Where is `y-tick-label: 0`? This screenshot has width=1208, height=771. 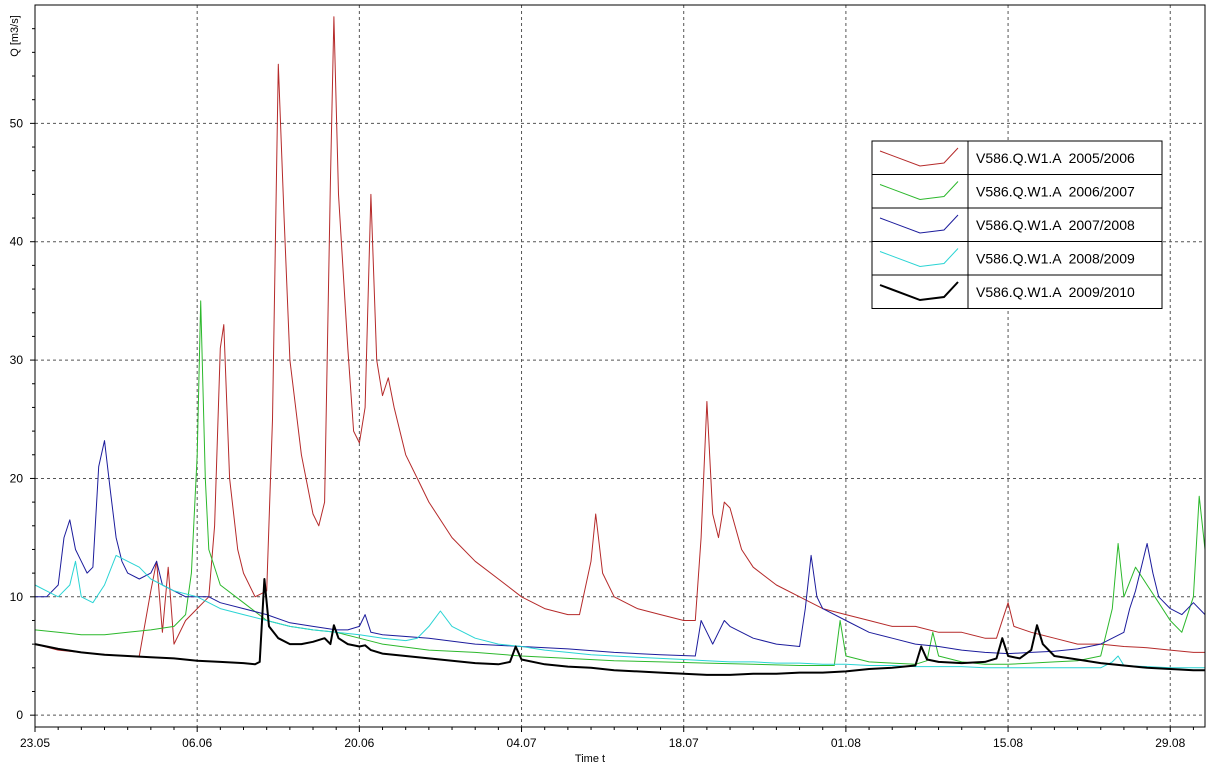
y-tick-label: 0 is located at coordinates (19, 715).